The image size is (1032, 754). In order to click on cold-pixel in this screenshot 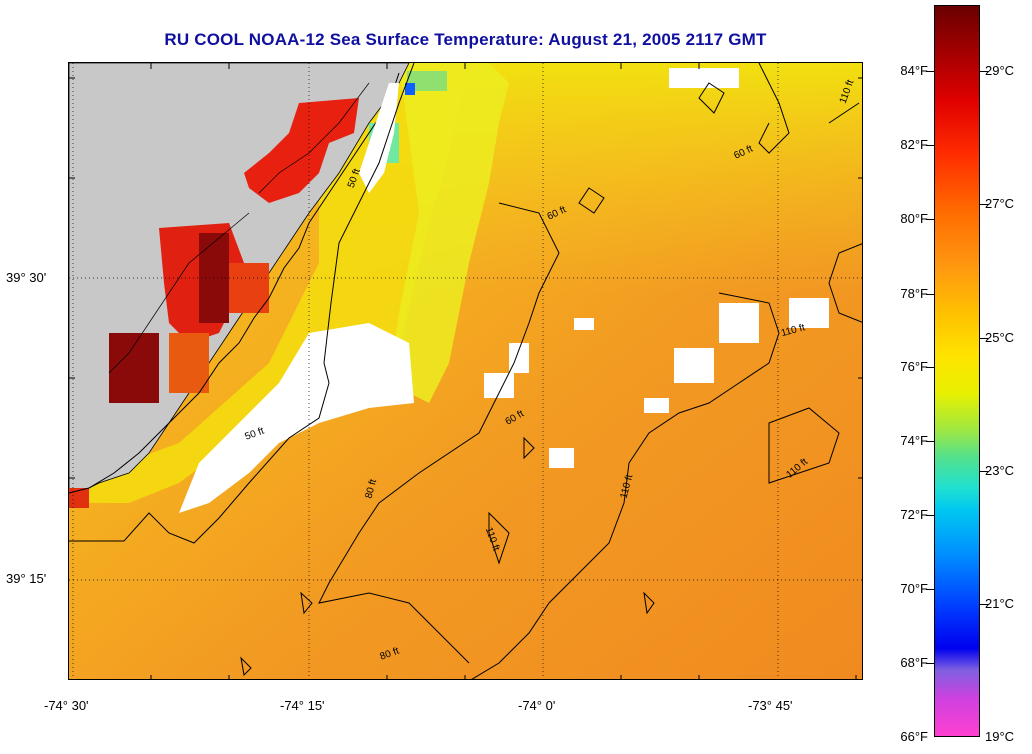, I will do `click(410, 89)`.